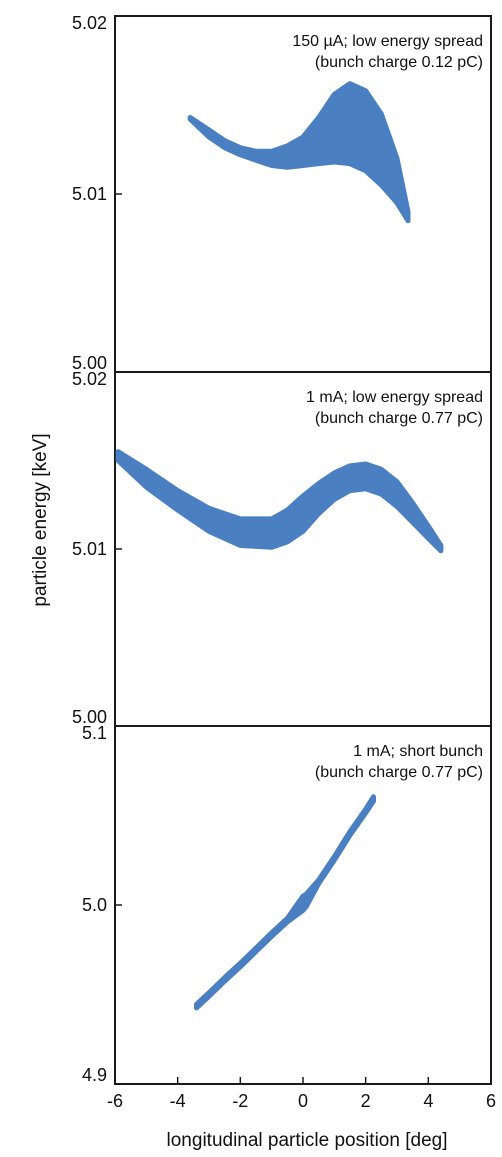  I want to click on y-axis-label: particle energy [keV], so click(40, 519).